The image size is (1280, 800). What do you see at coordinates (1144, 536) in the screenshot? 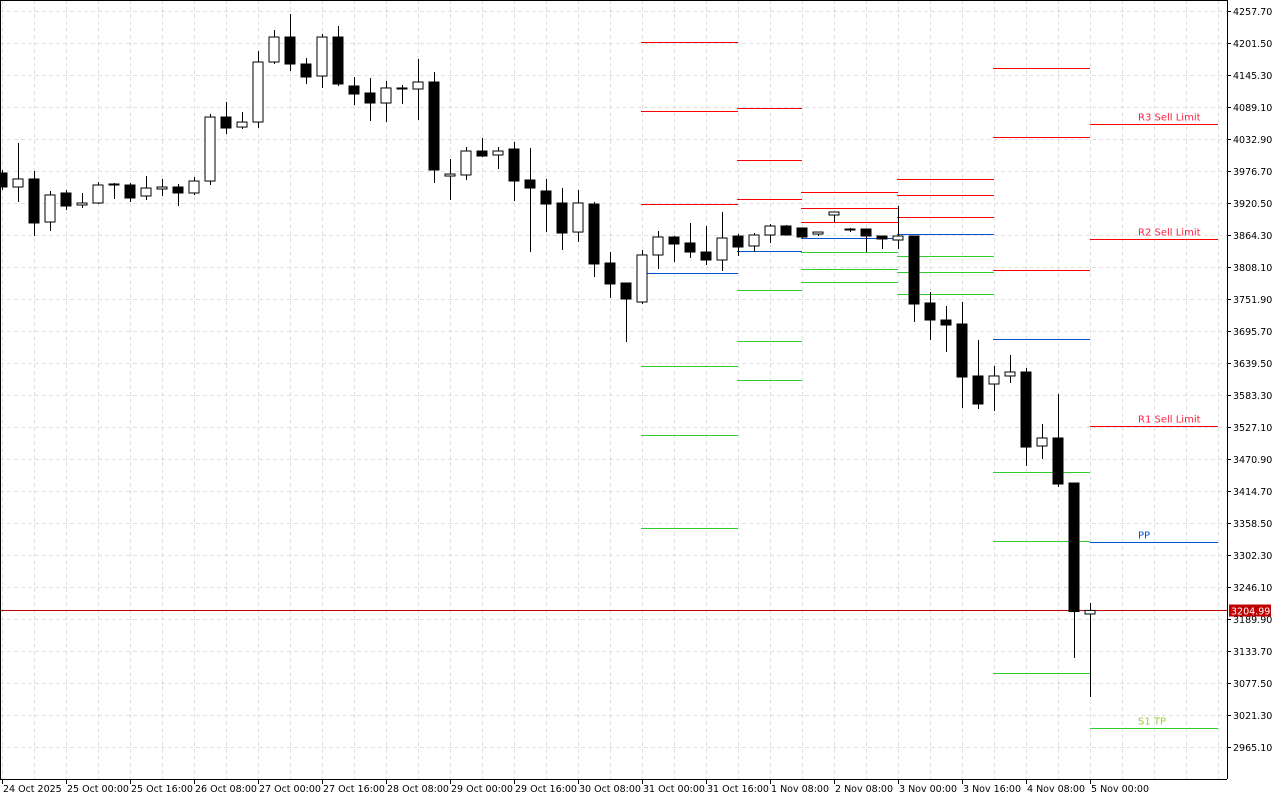
I see `level-label: PP` at bounding box center [1144, 536].